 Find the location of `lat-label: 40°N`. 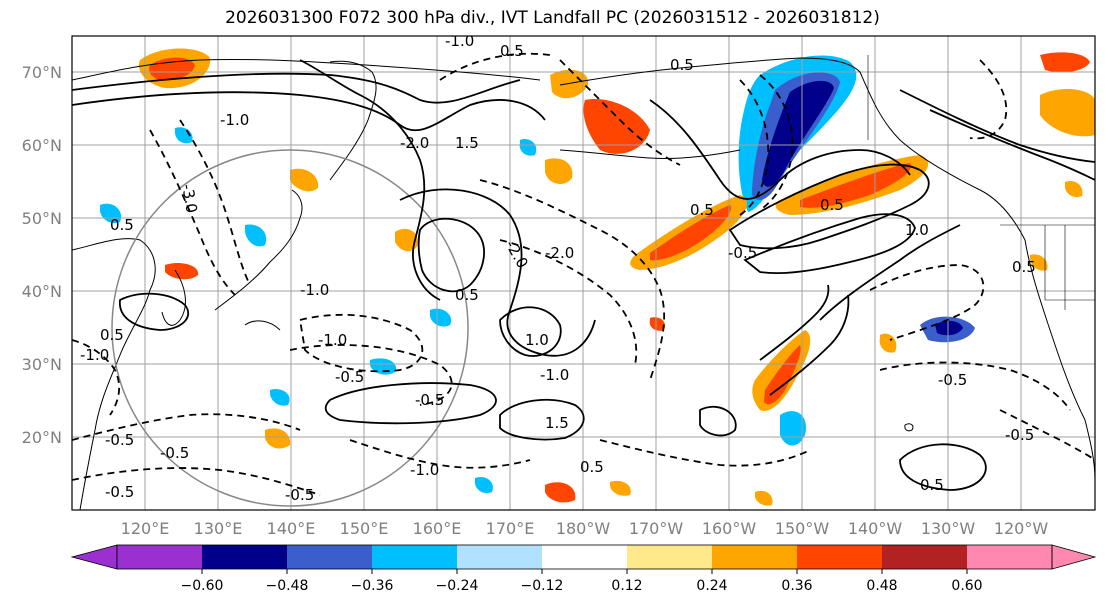

lat-label: 40°N is located at coordinates (42, 291).